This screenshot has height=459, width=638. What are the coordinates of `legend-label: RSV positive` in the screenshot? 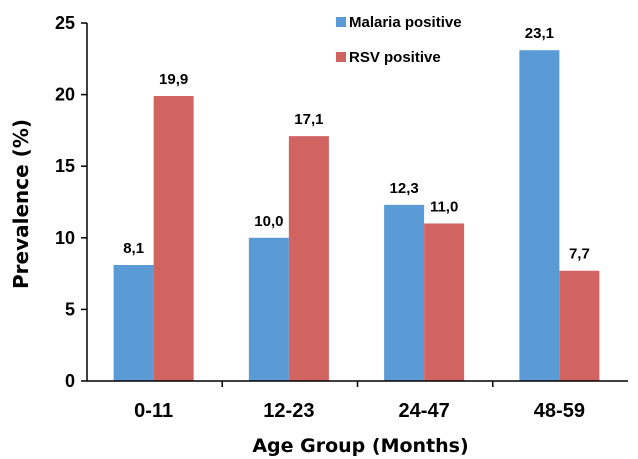 It's located at (395, 57).